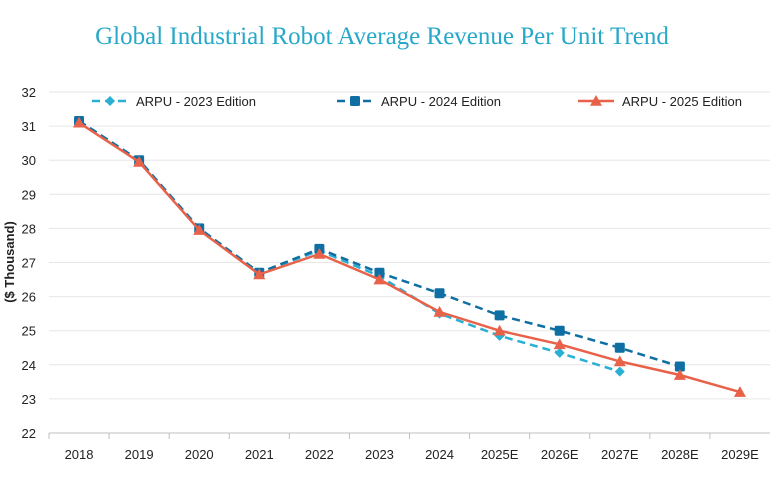 Image resolution: width=770 pixels, height=494 pixels. I want to click on legend-label: ARPU - 2024 Edition, so click(441, 101).